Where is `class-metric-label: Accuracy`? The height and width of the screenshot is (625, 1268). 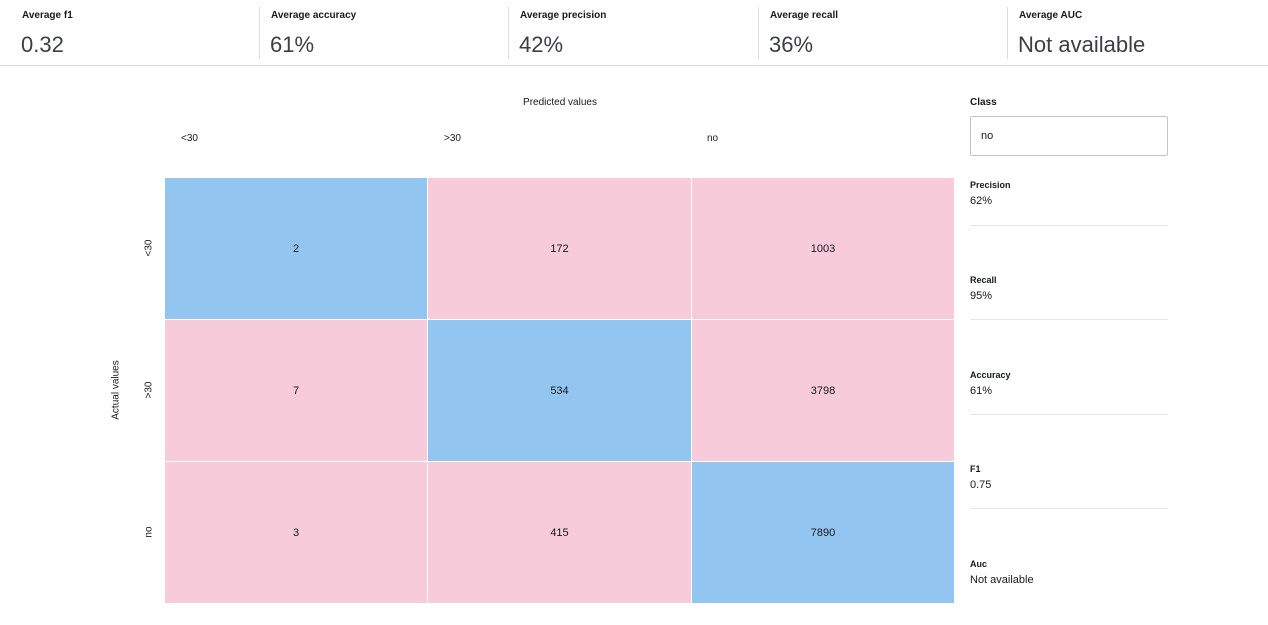
class-metric-label: Accuracy is located at coordinates (990, 375).